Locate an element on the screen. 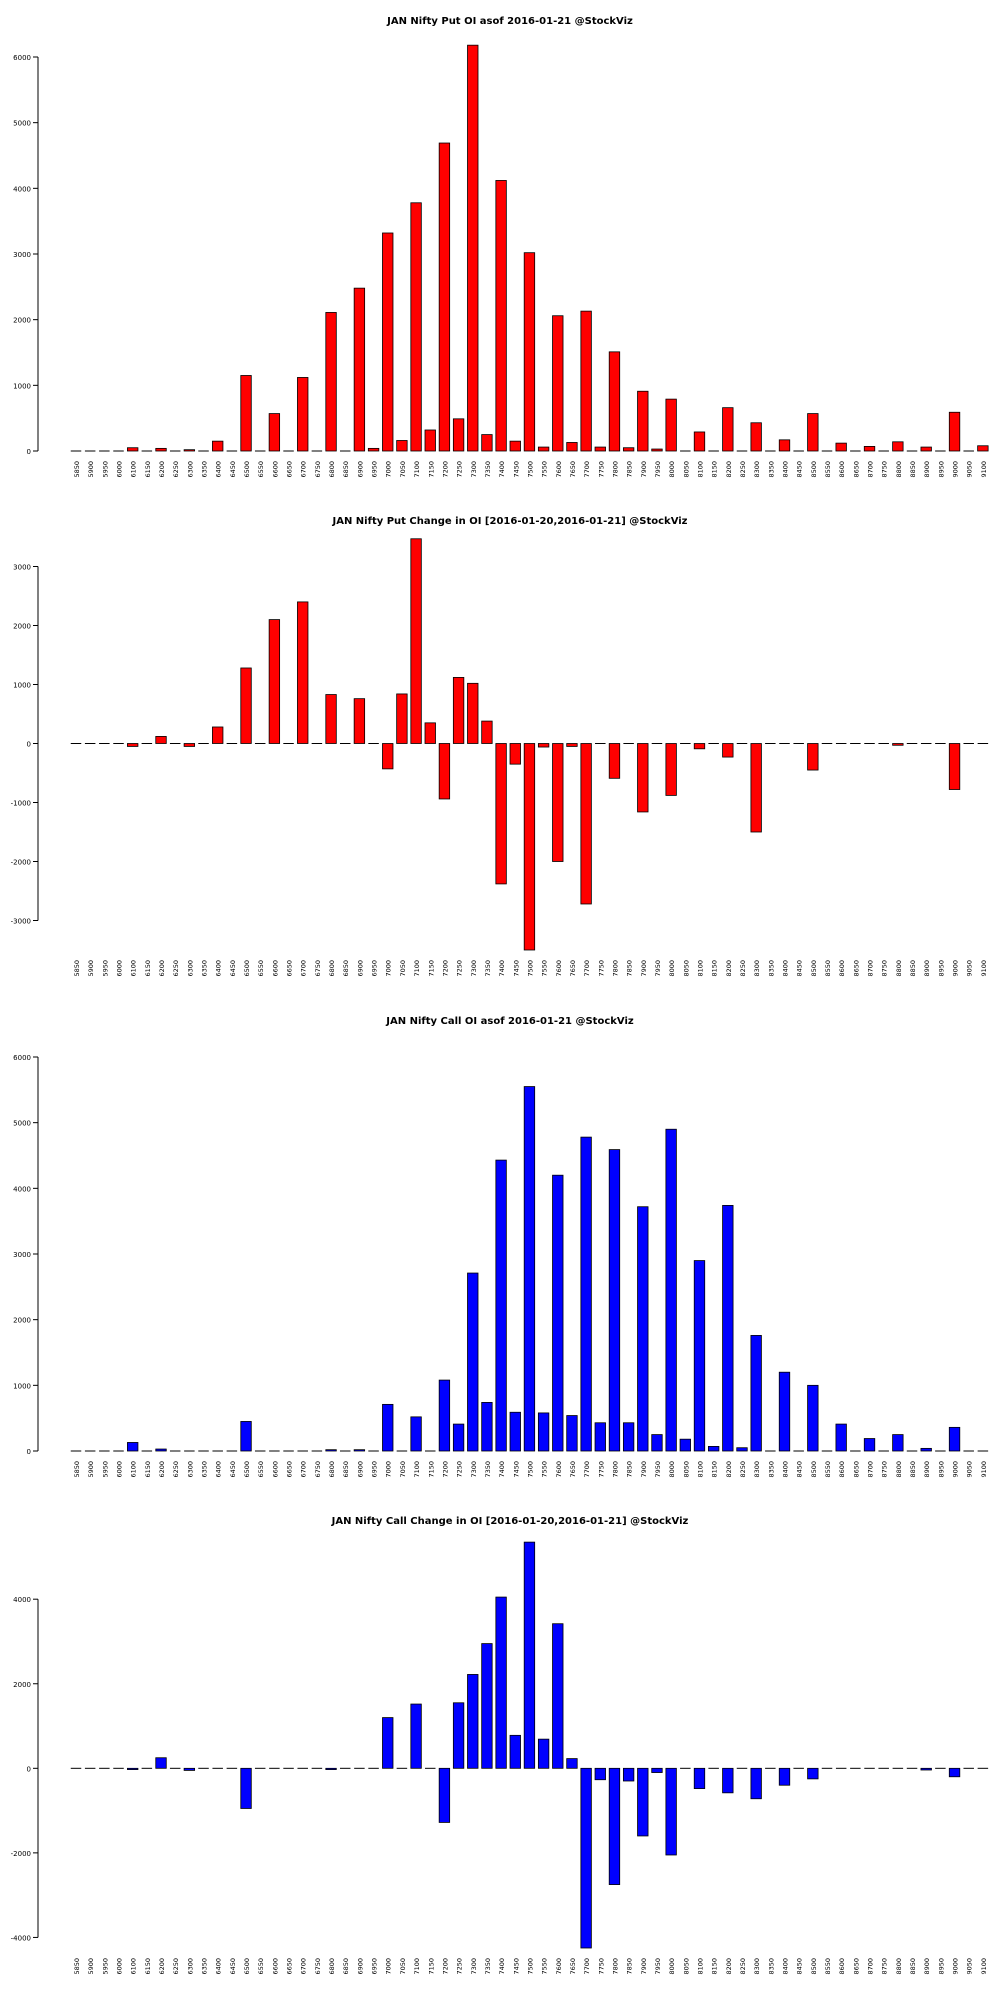  y-tick-label: 4000 is located at coordinates (22, 1189).